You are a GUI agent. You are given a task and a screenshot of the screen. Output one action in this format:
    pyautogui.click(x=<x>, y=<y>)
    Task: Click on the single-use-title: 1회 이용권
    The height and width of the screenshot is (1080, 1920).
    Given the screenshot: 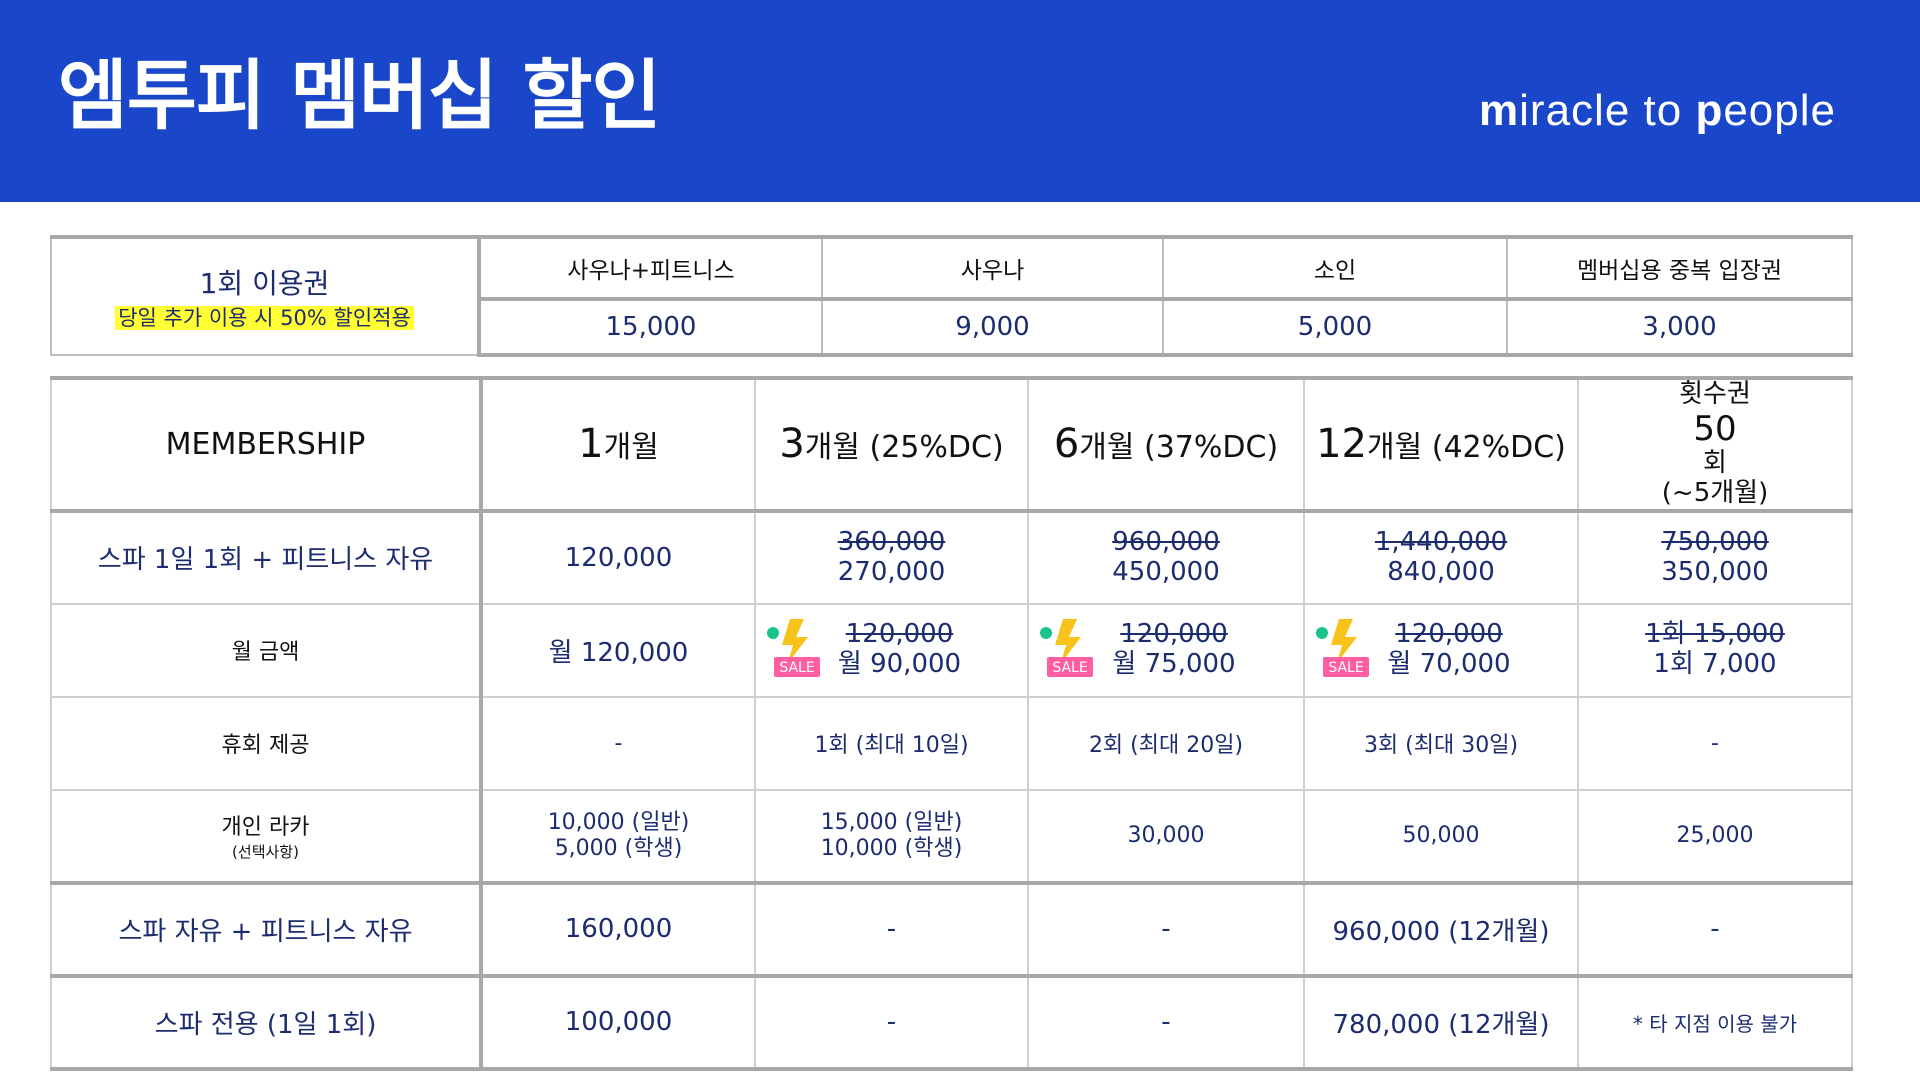 What is the action you would take?
    pyautogui.click(x=264, y=283)
    